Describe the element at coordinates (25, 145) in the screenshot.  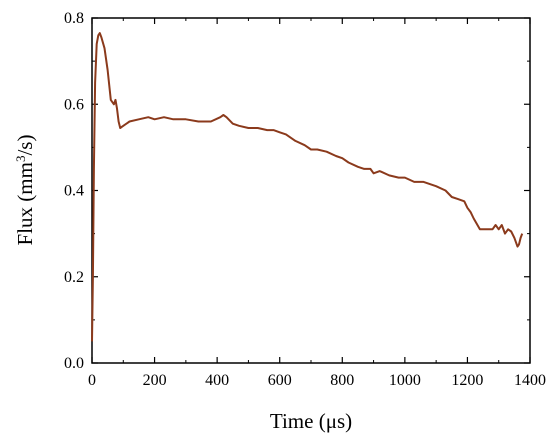
I see `y-axis-title-suffix: /s)` at that location.